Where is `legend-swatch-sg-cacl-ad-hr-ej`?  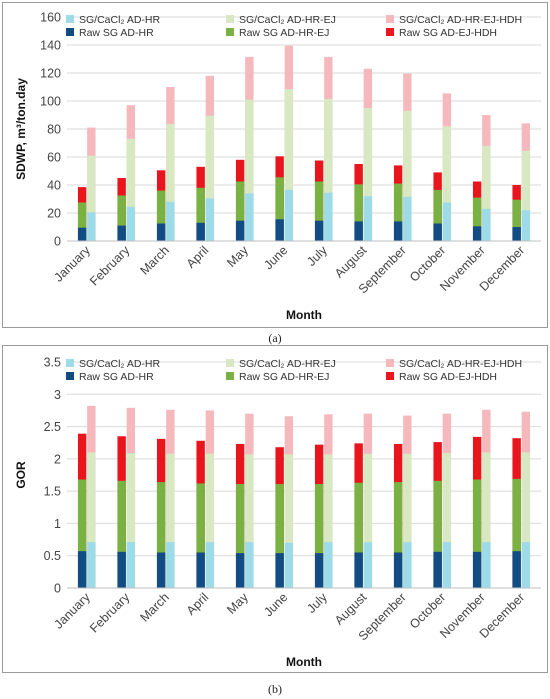
legend-swatch-sg-cacl-ad-hr-ej is located at coordinates (230, 363).